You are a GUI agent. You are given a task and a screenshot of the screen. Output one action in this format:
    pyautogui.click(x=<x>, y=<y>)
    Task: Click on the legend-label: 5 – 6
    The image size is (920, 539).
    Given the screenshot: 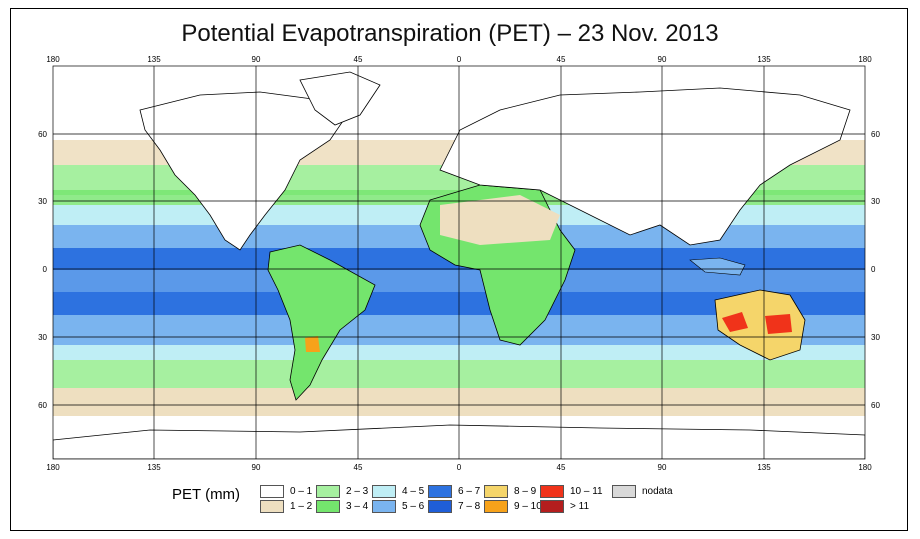 What is the action you would take?
    pyautogui.click(x=413, y=506)
    